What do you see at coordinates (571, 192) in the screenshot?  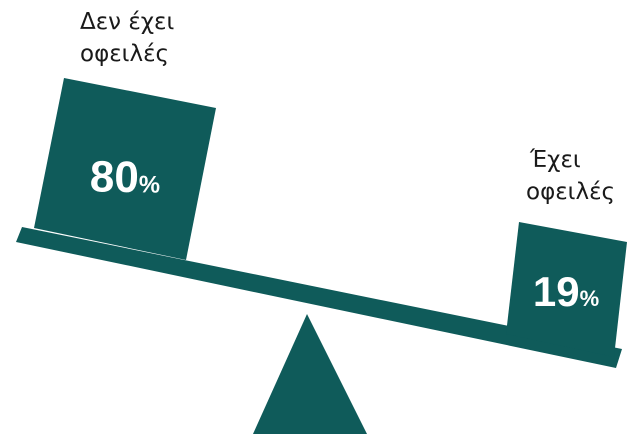 I see `right-caption-line2: οφειλές` at bounding box center [571, 192].